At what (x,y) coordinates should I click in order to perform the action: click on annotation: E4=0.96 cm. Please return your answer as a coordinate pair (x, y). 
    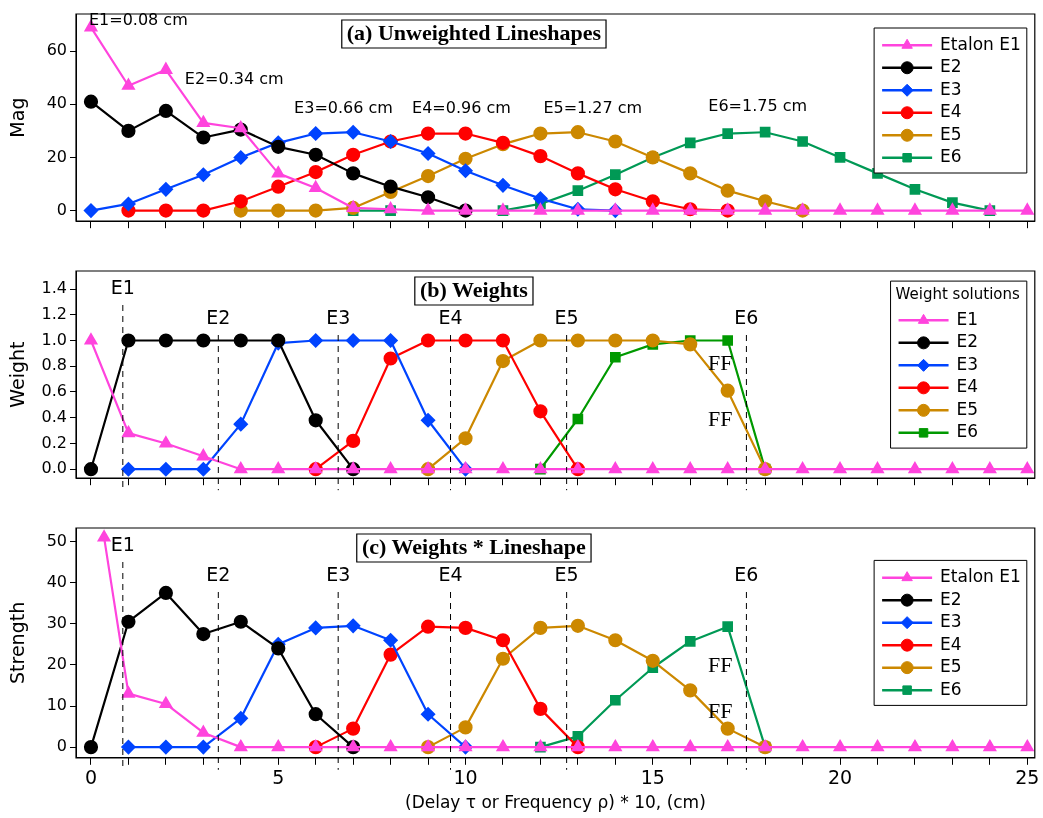
    Looking at the image, I should click on (461, 108).